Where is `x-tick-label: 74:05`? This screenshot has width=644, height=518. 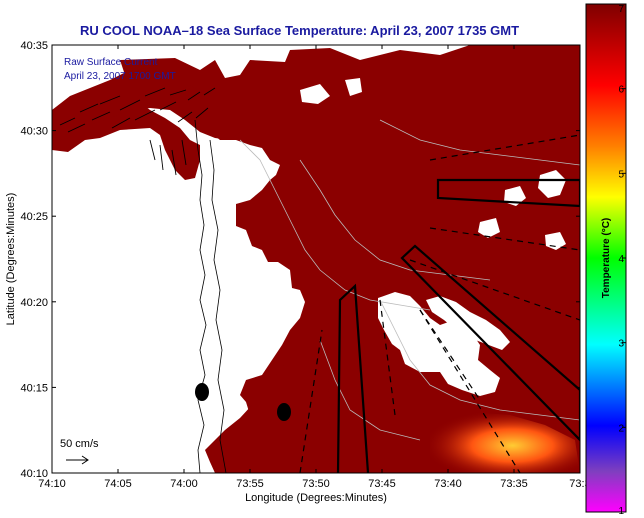
x-tick-label: 74:05 is located at coordinates (118, 484).